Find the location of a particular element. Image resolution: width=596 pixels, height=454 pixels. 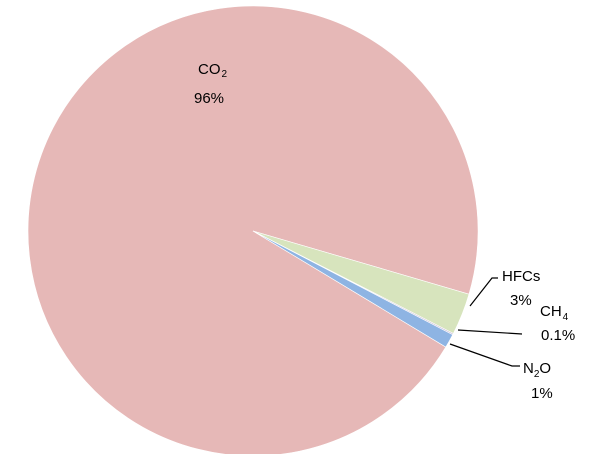

leader-line-n2o is located at coordinates (484, 355).